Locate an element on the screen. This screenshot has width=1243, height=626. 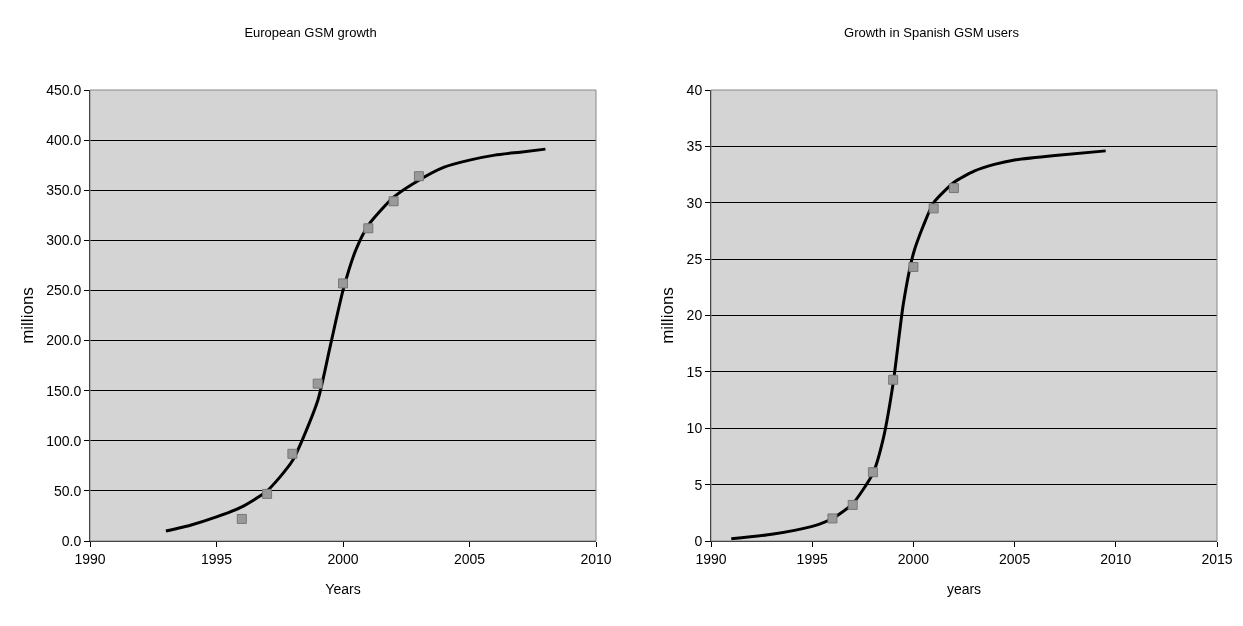
x-tick-label: 2015 is located at coordinates (1217, 558).